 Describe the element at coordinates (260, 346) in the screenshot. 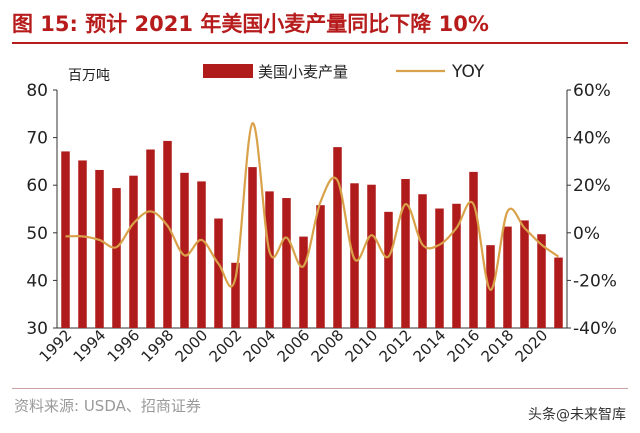

I see `x-tick-label: 2004` at that location.